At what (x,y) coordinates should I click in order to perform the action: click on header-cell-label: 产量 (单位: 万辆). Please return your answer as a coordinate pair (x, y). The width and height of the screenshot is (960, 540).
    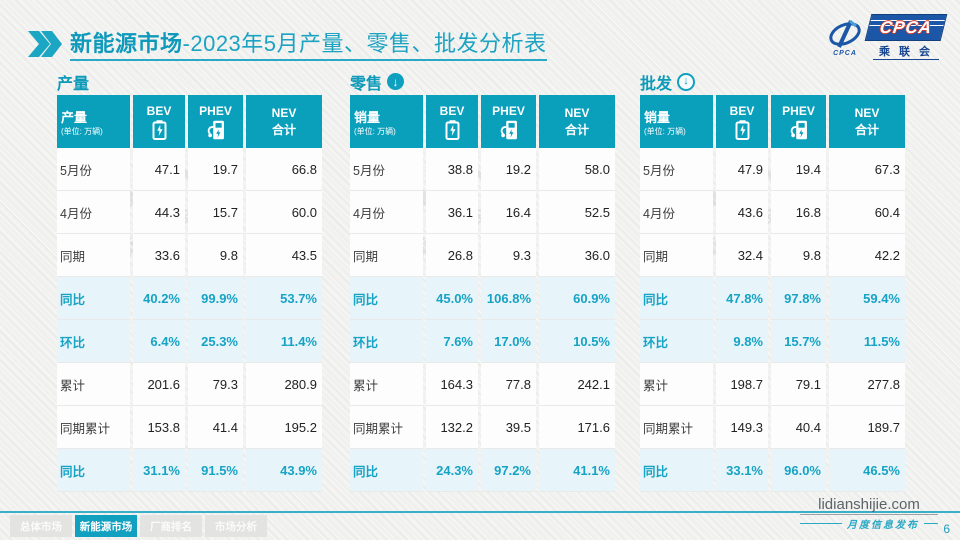
    Looking at the image, I should click on (93, 121).